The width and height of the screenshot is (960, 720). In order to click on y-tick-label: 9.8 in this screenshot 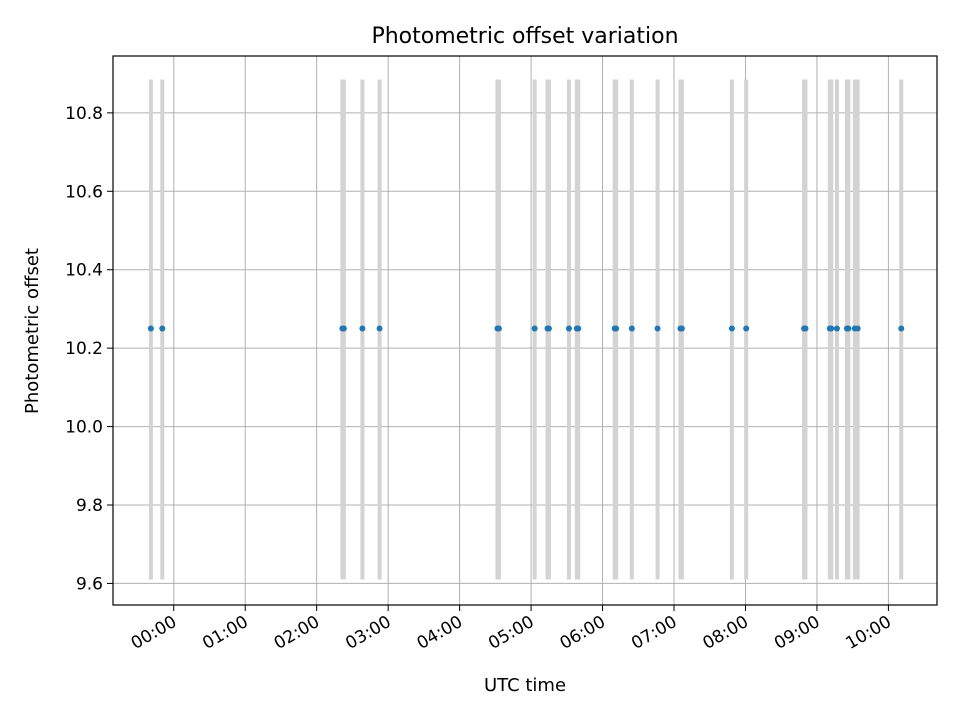, I will do `click(89, 506)`.